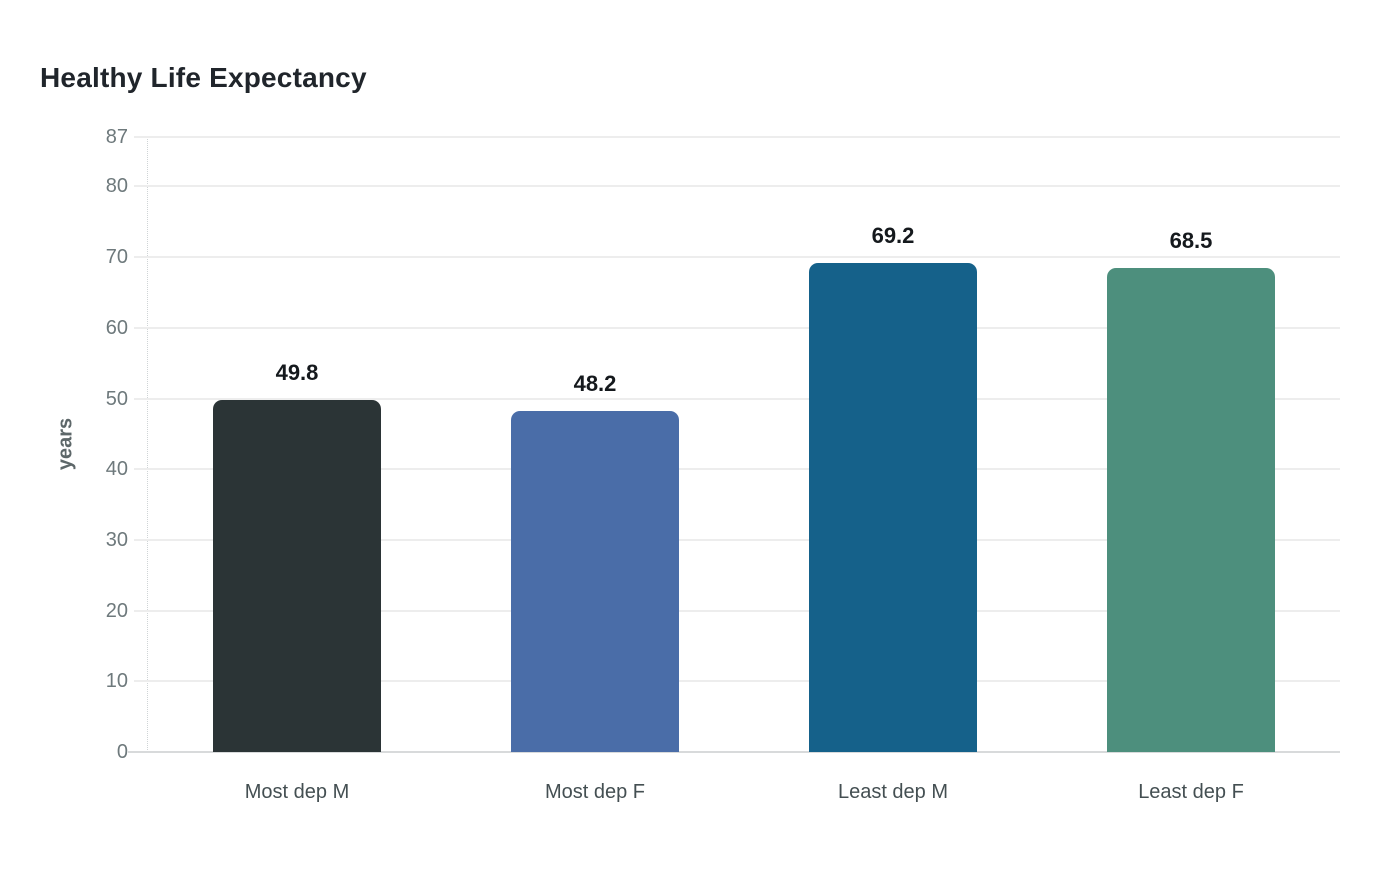  I want to click on y-axis-tick-label: 40, so click(116, 469).